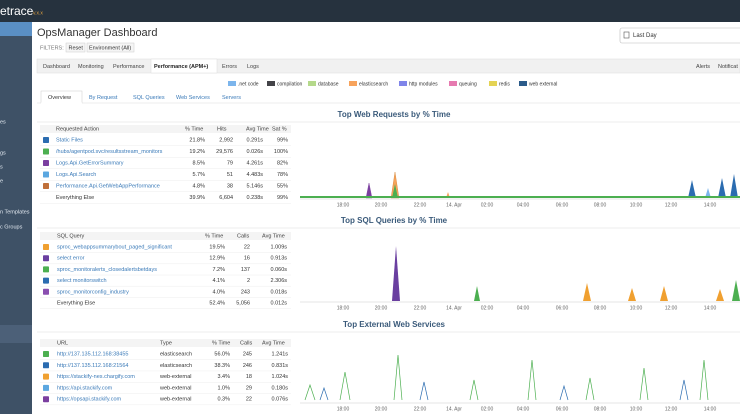  Describe the element at coordinates (129, 67) in the screenshot. I see `tab: Performance` at that location.